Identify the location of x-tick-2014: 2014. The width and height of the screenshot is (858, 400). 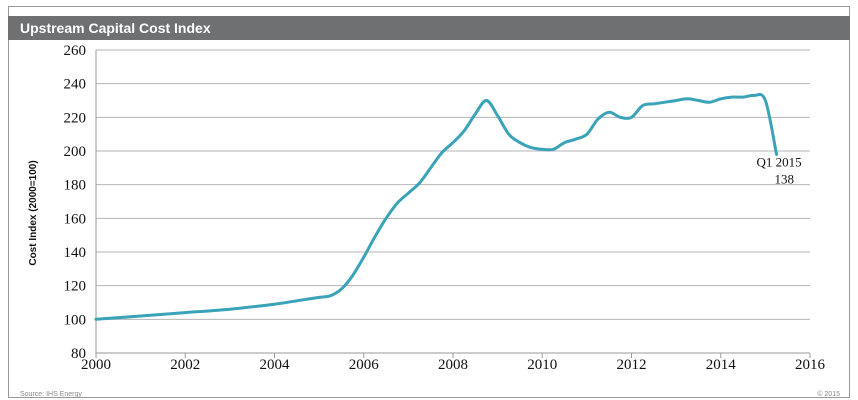
(721, 365).